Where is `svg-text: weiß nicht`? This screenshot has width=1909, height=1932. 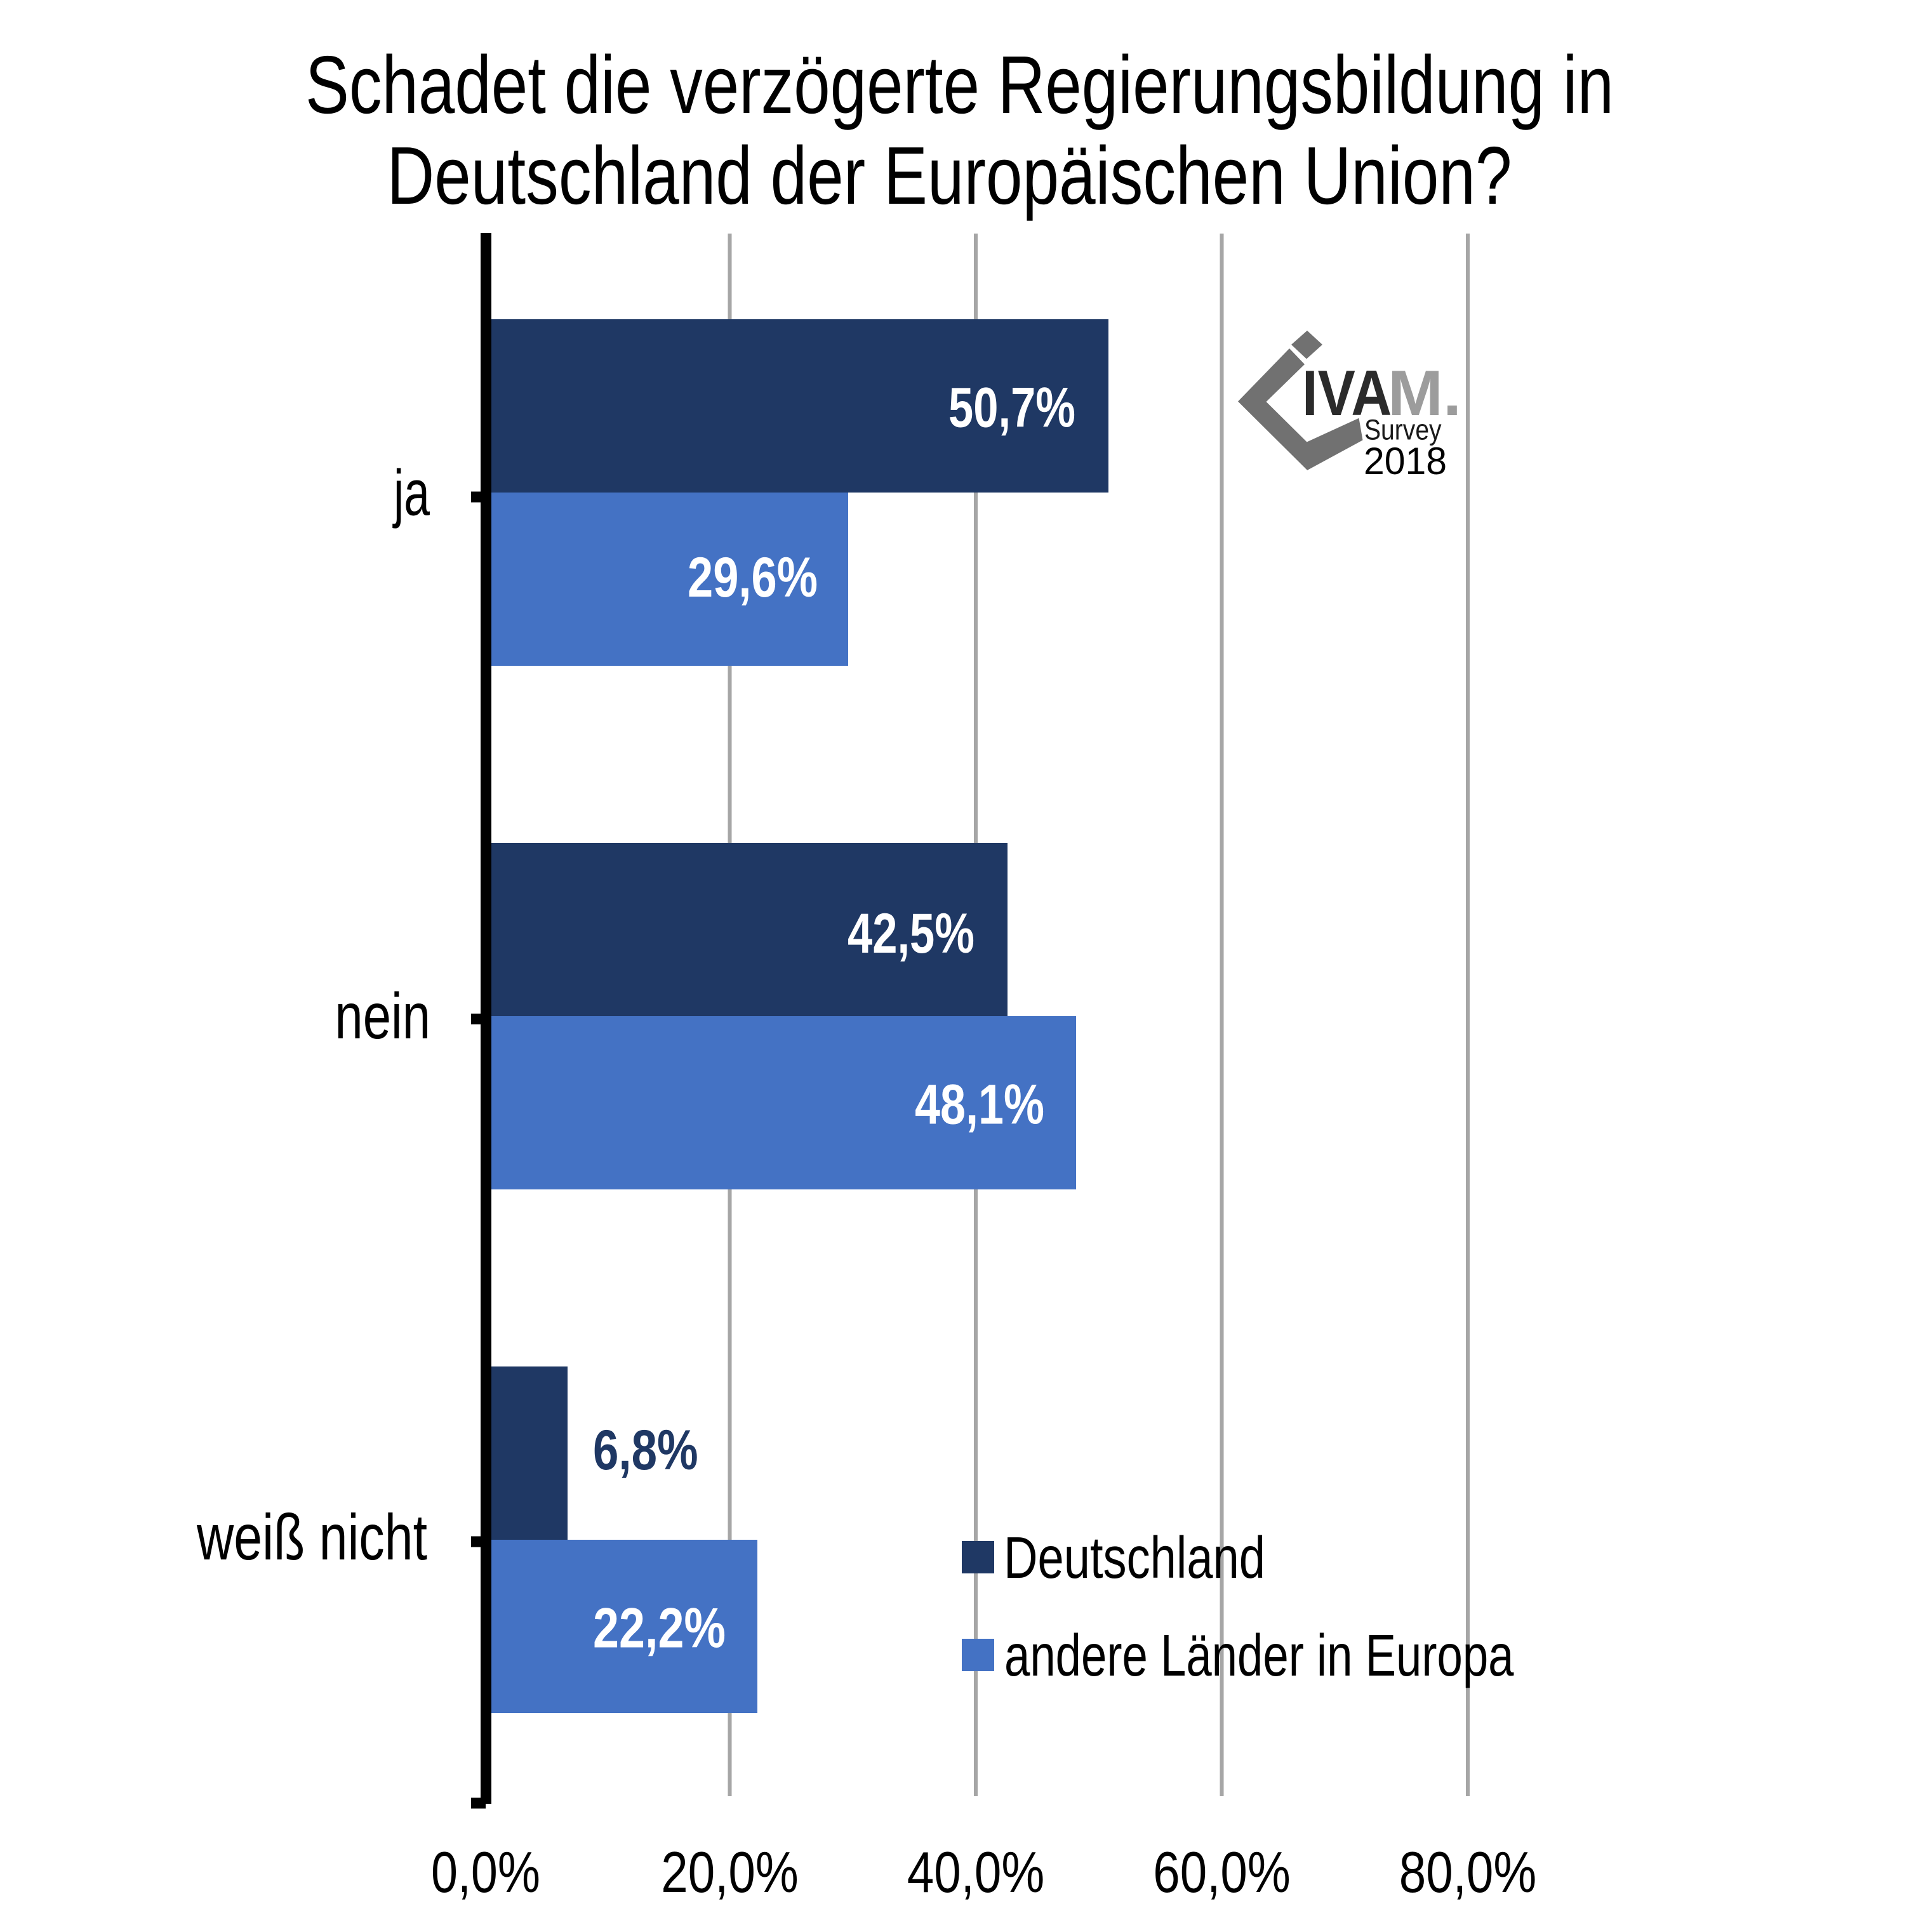
svg-text: weiß nicht is located at coordinates (311, 1537).